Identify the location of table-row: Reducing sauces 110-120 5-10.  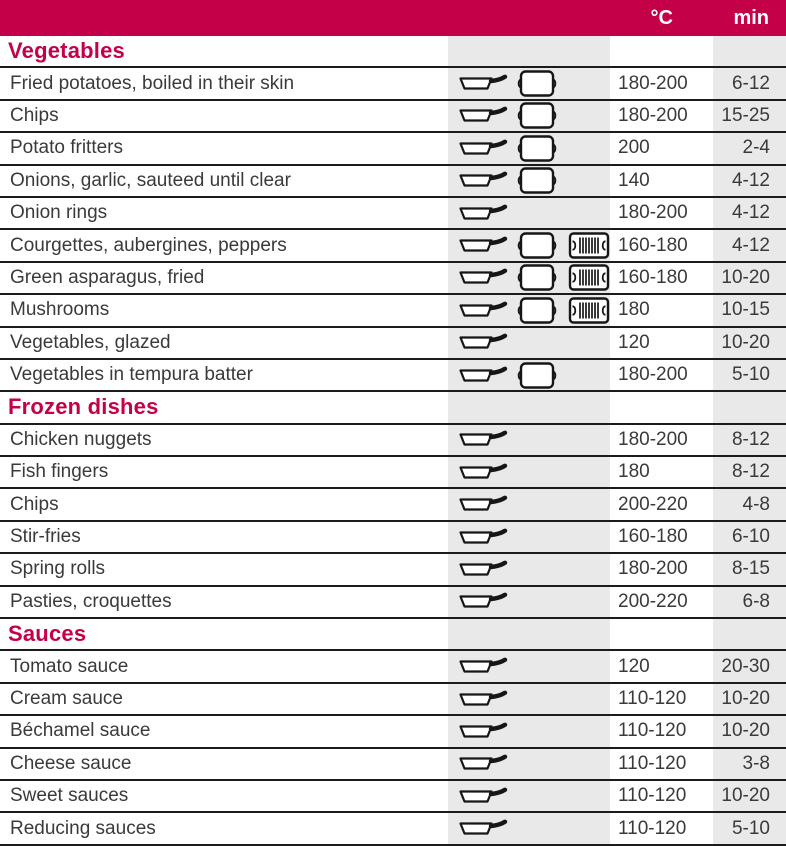
(393, 829).